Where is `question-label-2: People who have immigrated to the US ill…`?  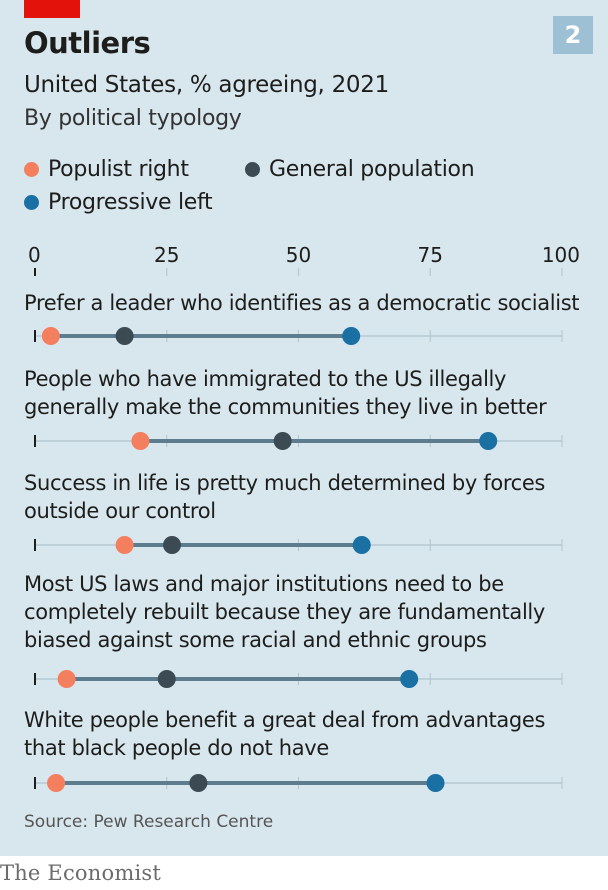
question-label-2: People who have immigrated to the US ill… is located at coordinates (285, 393).